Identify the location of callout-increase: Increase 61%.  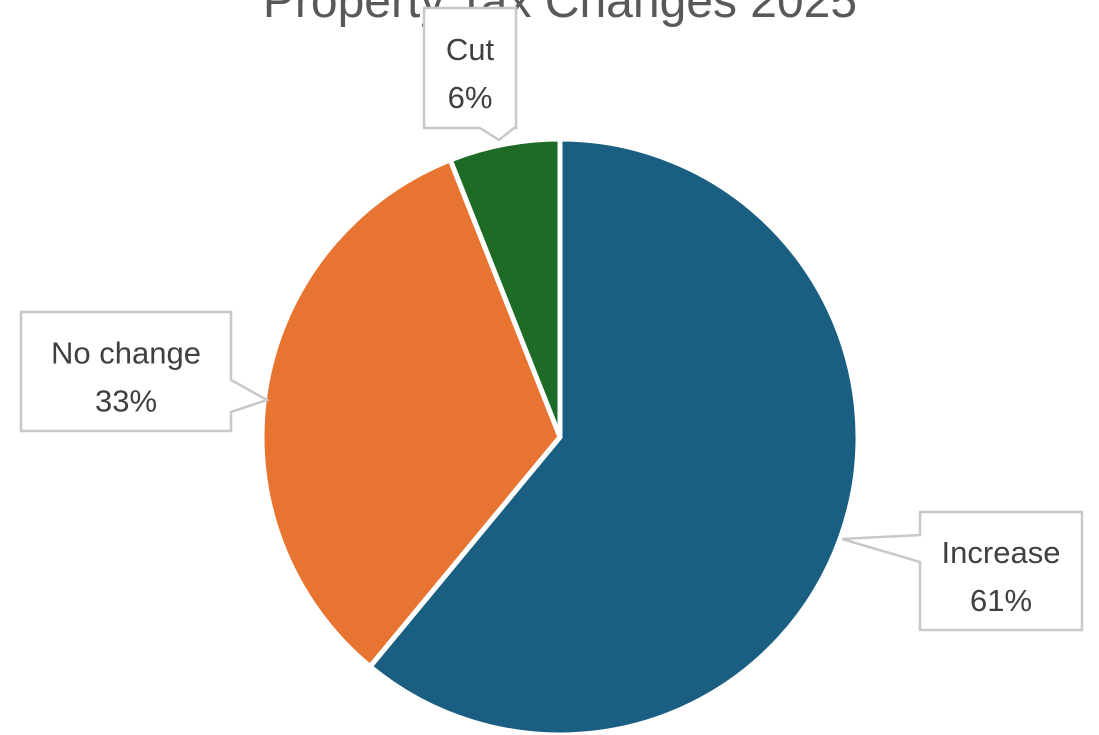
(962, 571).